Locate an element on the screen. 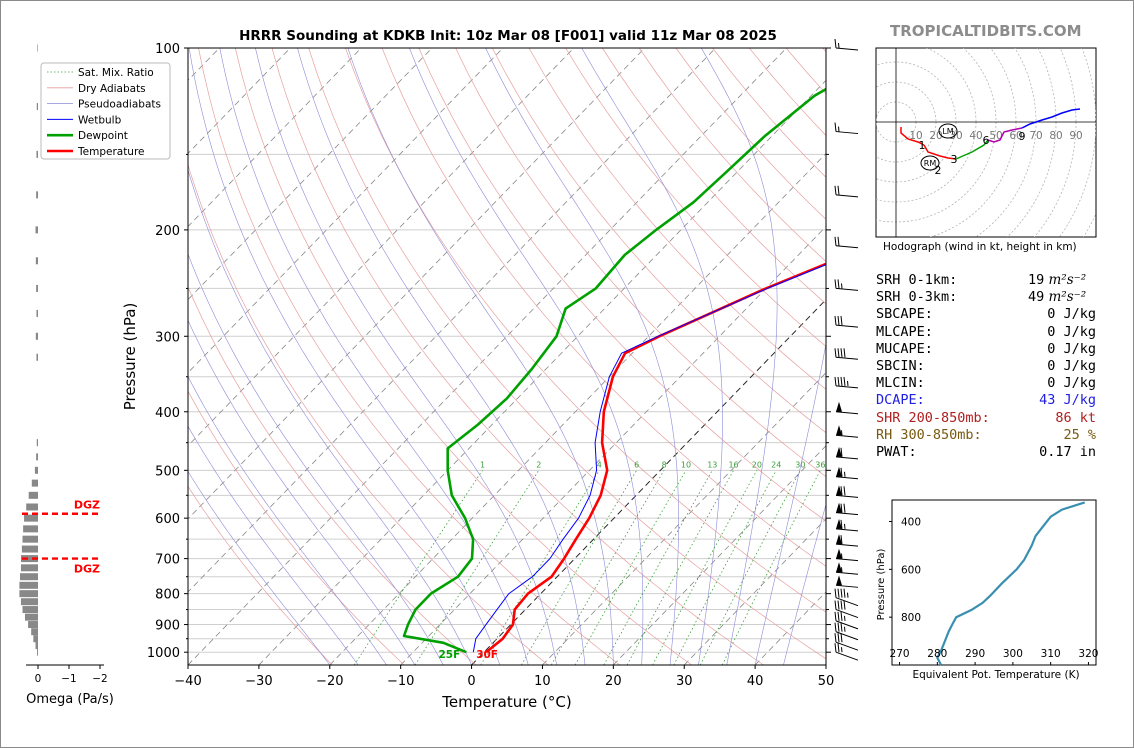  theta-e-x-tick-label: 280 is located at coordinates (937, 654).